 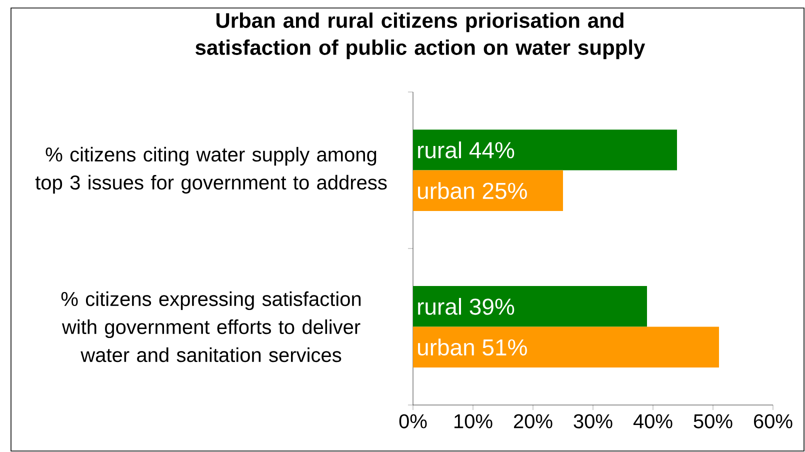 I want to click on x-tick-label: 0%, so click(x=413, y=421).